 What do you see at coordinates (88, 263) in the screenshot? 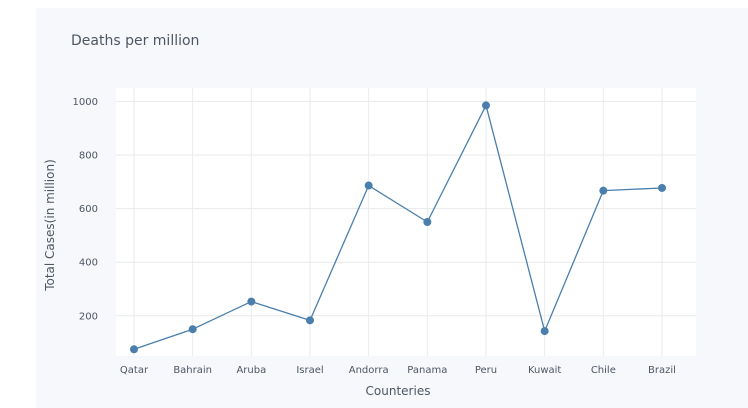
I see `y-tick-label: 400` at bounding box center [88, 263].